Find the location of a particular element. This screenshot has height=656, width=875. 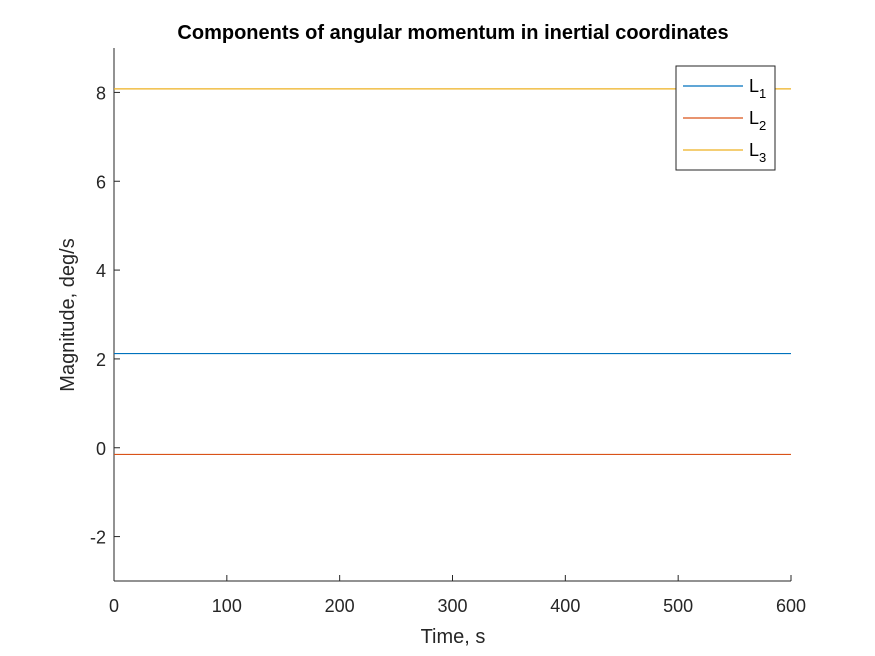

legend-label-subscript: 2 is located at coordinates (762, 125).